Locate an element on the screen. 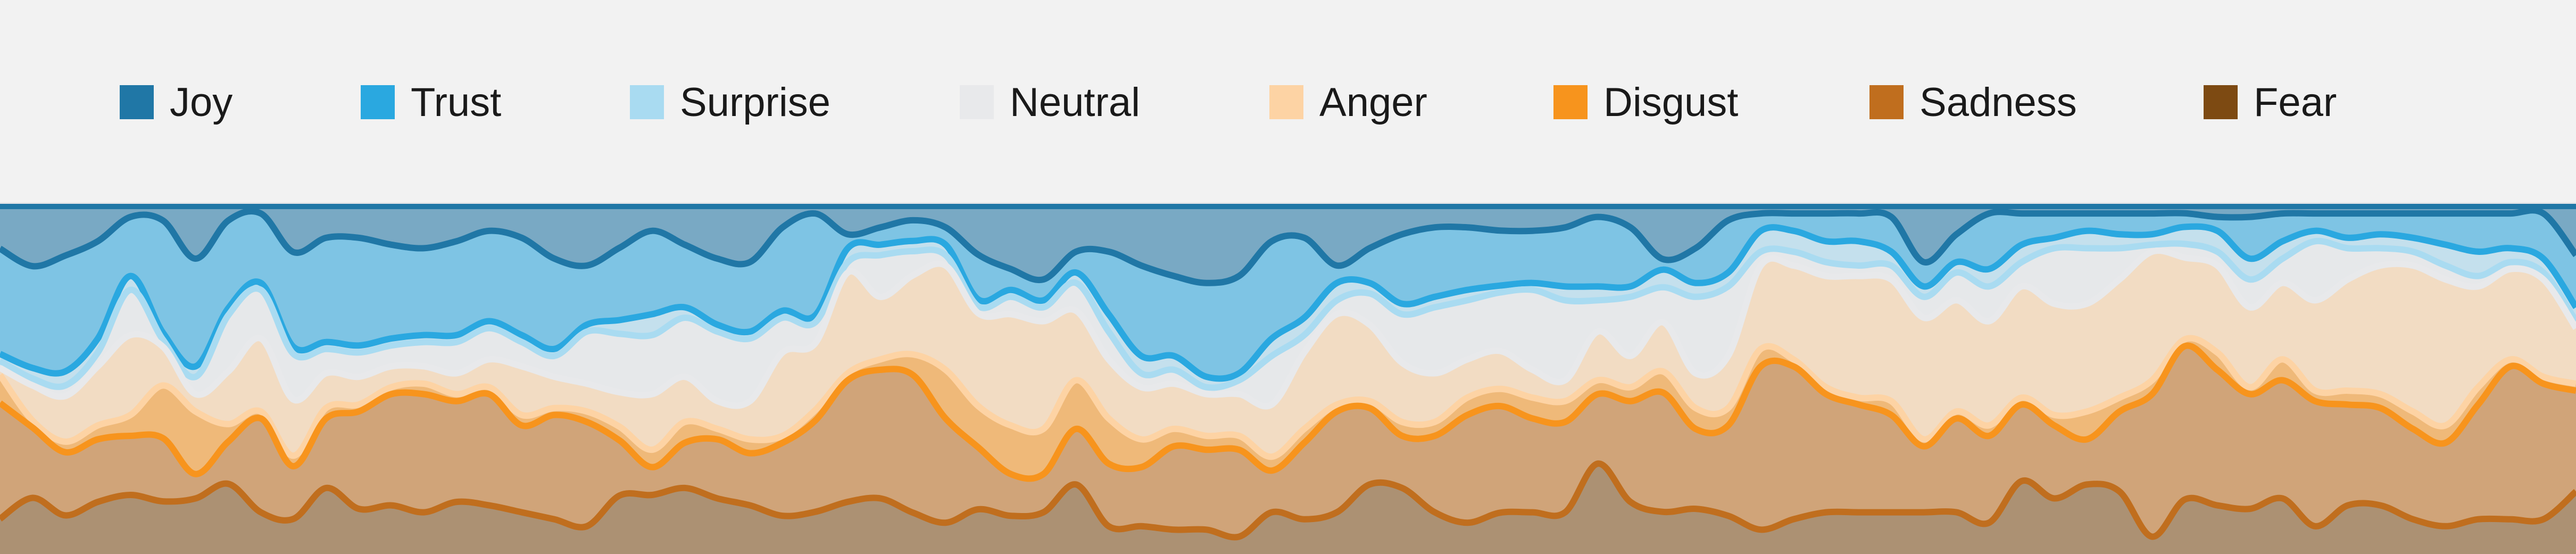 The width and height of the screenshot is (2576, 554). legend-swatch-disgust is located at coordinates (1570, 102).